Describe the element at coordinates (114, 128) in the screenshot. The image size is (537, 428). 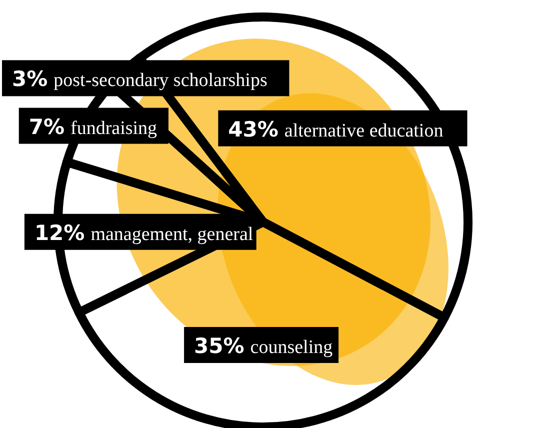
I see `slice-label: fundraising` at that location.